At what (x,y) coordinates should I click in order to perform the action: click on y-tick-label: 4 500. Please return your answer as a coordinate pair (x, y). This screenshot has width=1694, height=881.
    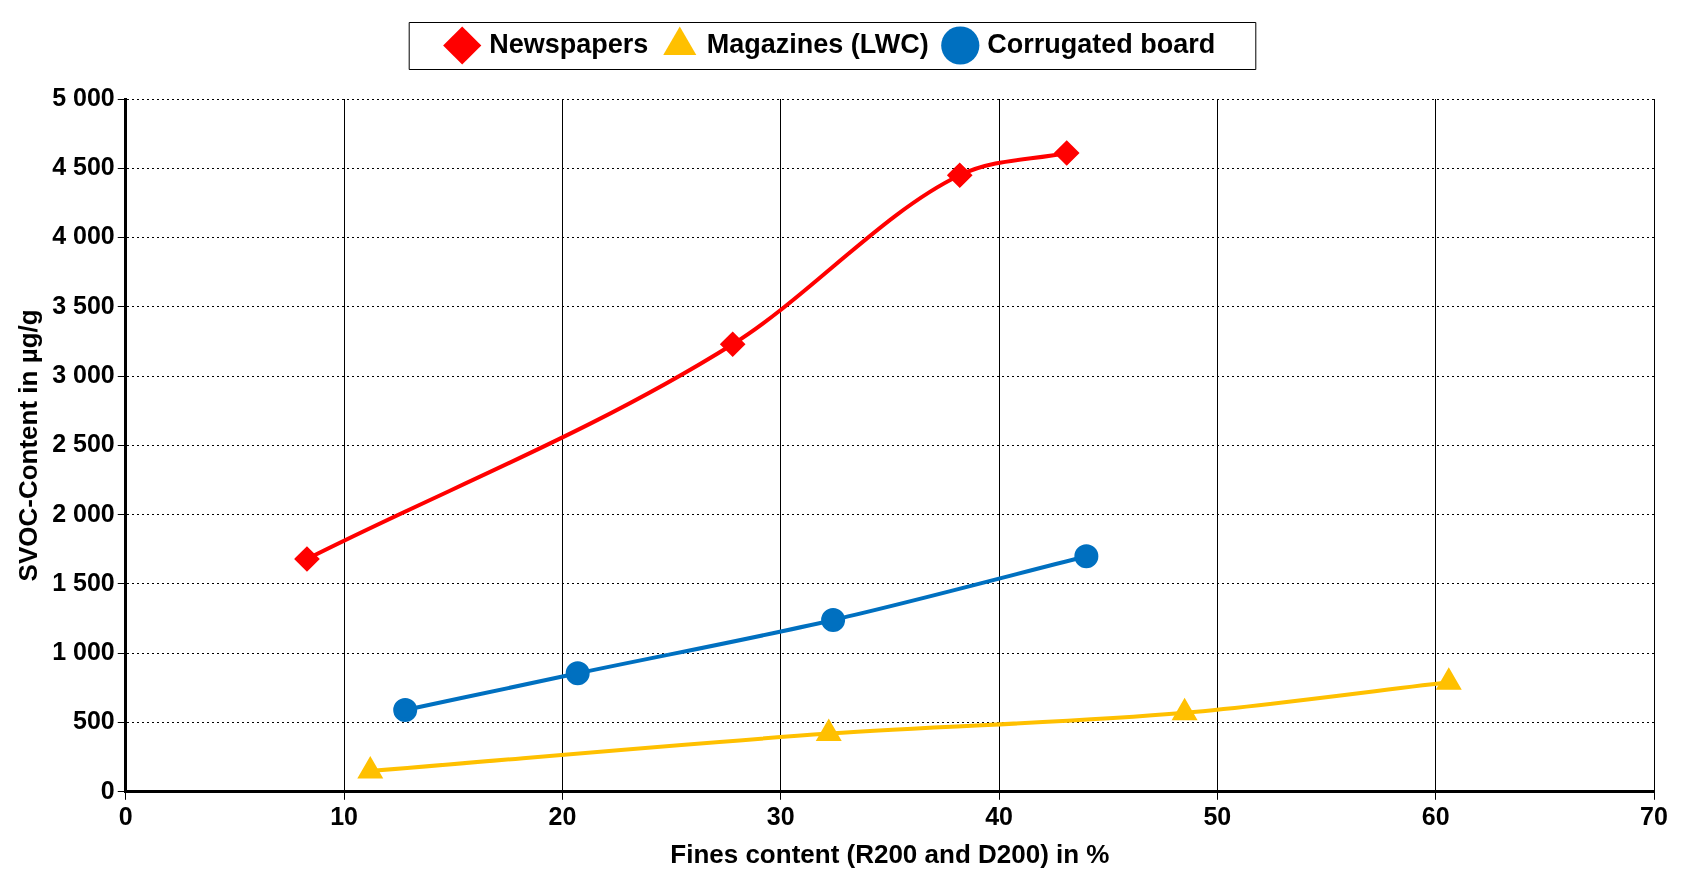
    Looking at the image, I should click on (83, 166).